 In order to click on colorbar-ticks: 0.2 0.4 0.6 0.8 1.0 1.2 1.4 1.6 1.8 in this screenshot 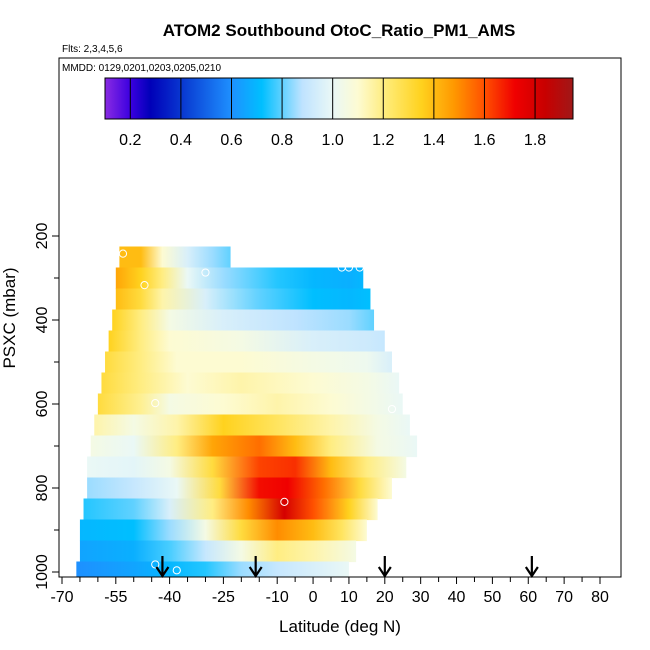, I will do `click(332, 140)`.